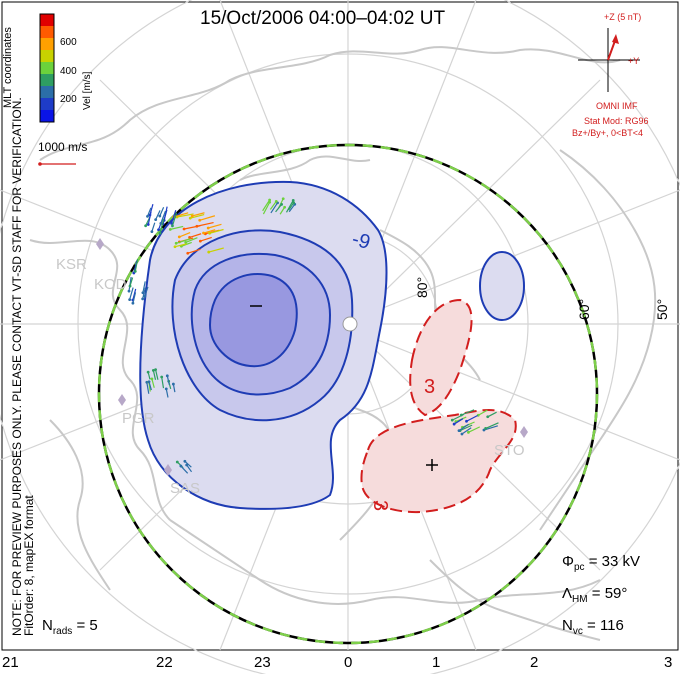 The width and height of the screenshot is (680, 674). Describe the element at coordinates (350, 324) in the screenshot. I see `pole-marker` at that location.